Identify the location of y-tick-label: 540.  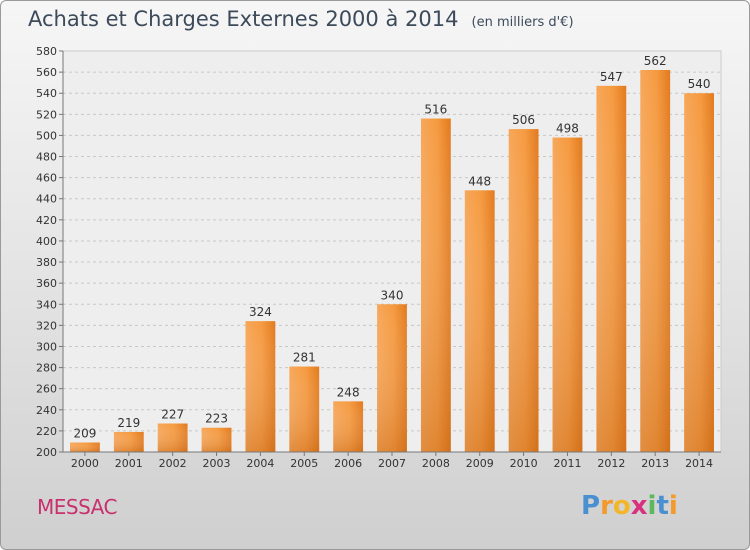
(46, 93).